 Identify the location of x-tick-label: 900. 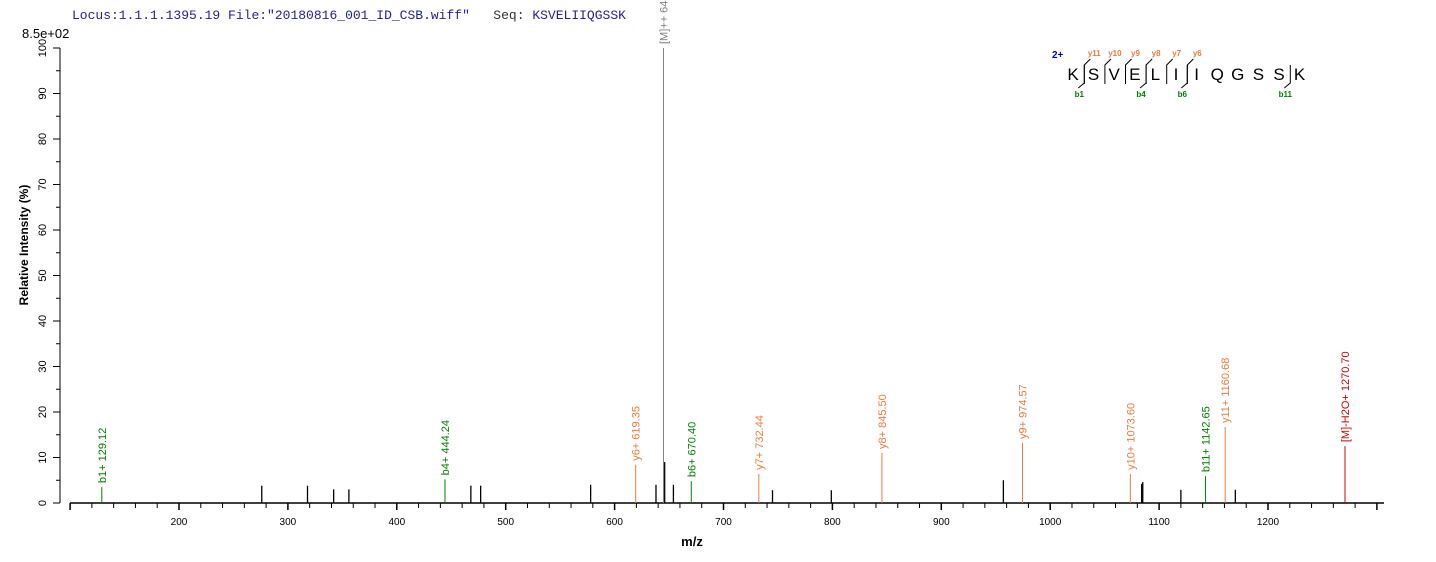
(941, 522).